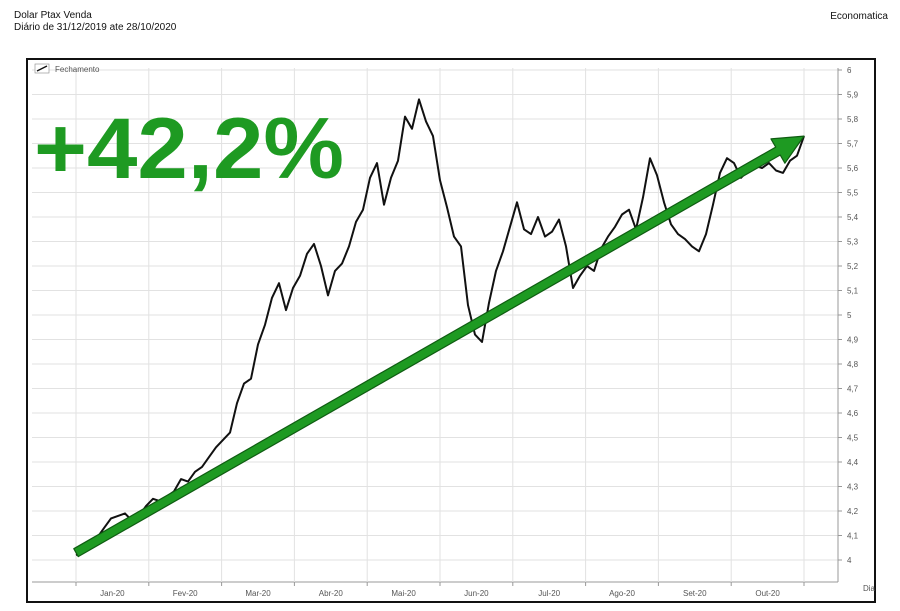 The image size is (900, 611). Describe the element at coordinates (695, 593) in the screenshot. I see `x-tick-label: Set-20` at that location.